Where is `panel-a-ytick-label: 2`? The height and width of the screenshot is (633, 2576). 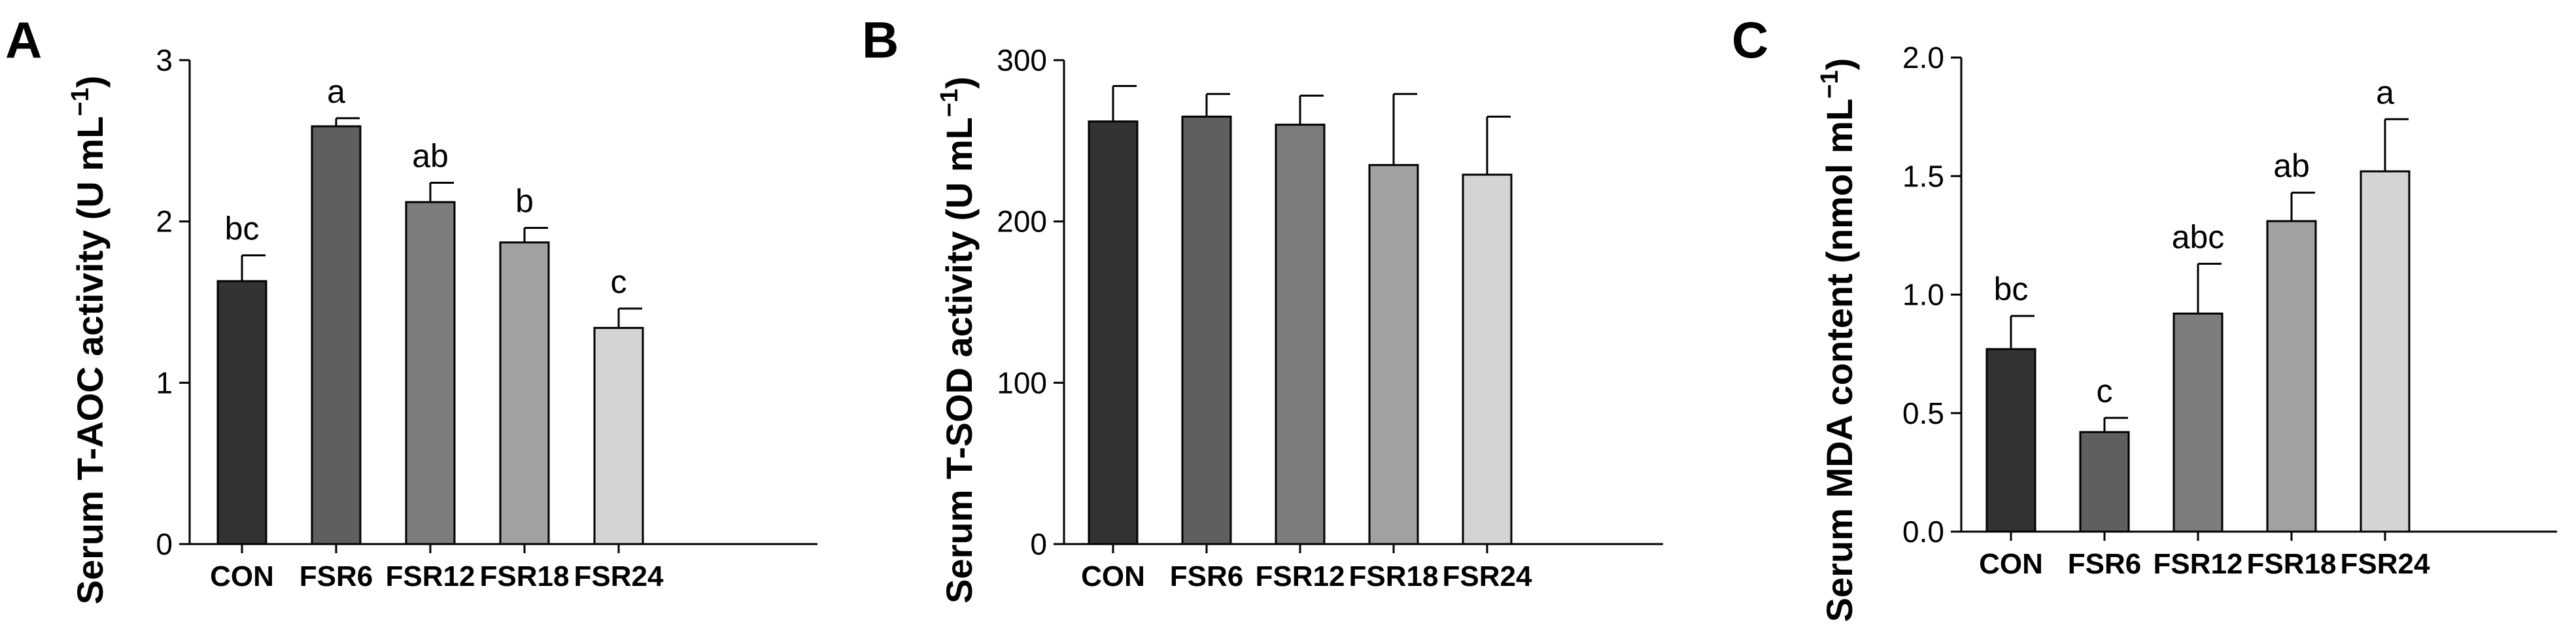 panel-a-ytick-label: 2 is located at coordinates (165, 222).